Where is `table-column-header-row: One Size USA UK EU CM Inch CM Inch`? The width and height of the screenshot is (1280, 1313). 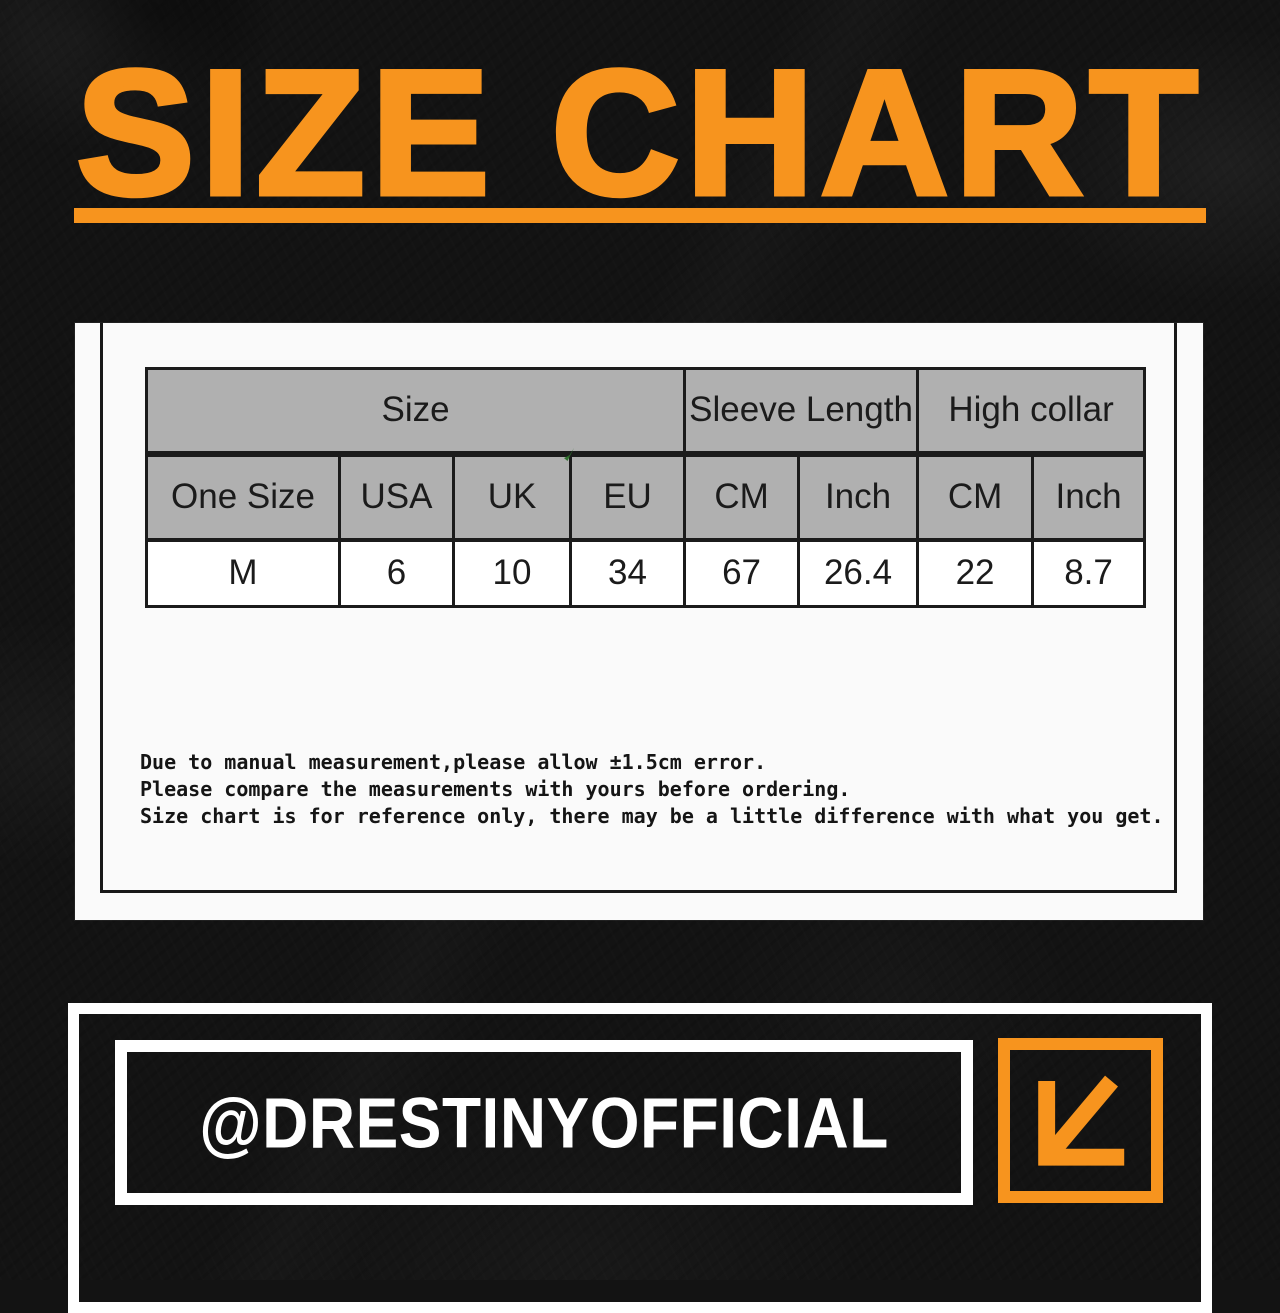 table-column-header-row: One Size USA UK EU CM Inch CM Inch is located at coordinates (646, 497).